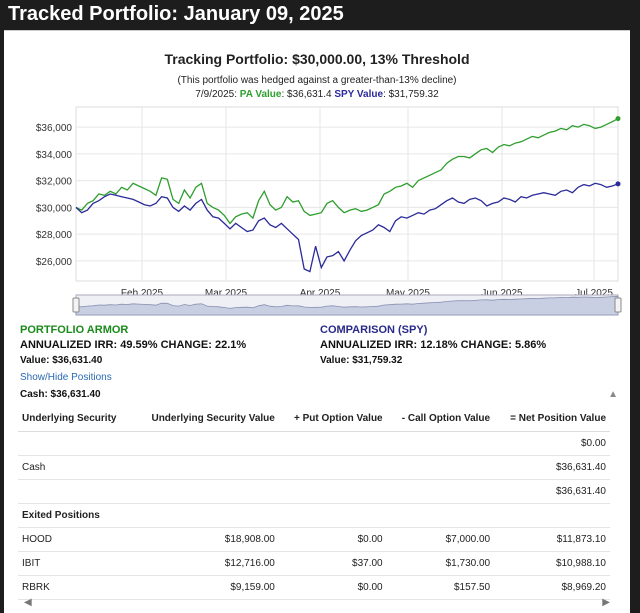 Image resolution: width=640 pixels, height=613 pixels. What do you see at coordinates (332, 563) in the screenshot?
I see `table-cell: $37.00` at bounding box center [332, 563].